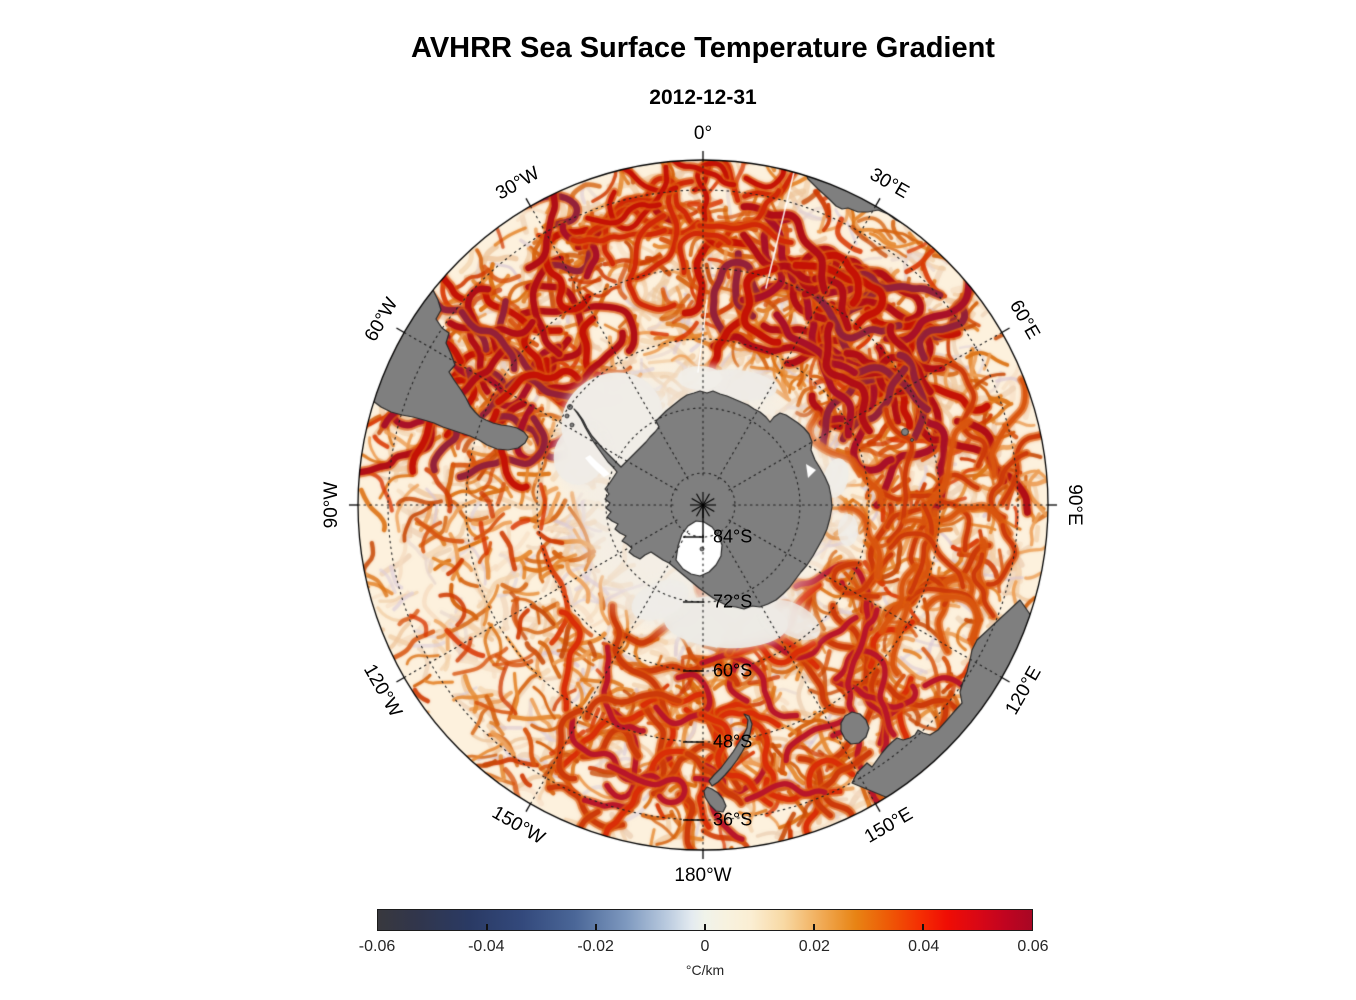 The height and width of the screenshot is (1000, 1356). Describe the element at coordinates (733, 741) in the screenshot. I see `latitude-label-48S: 48°S` at that location.